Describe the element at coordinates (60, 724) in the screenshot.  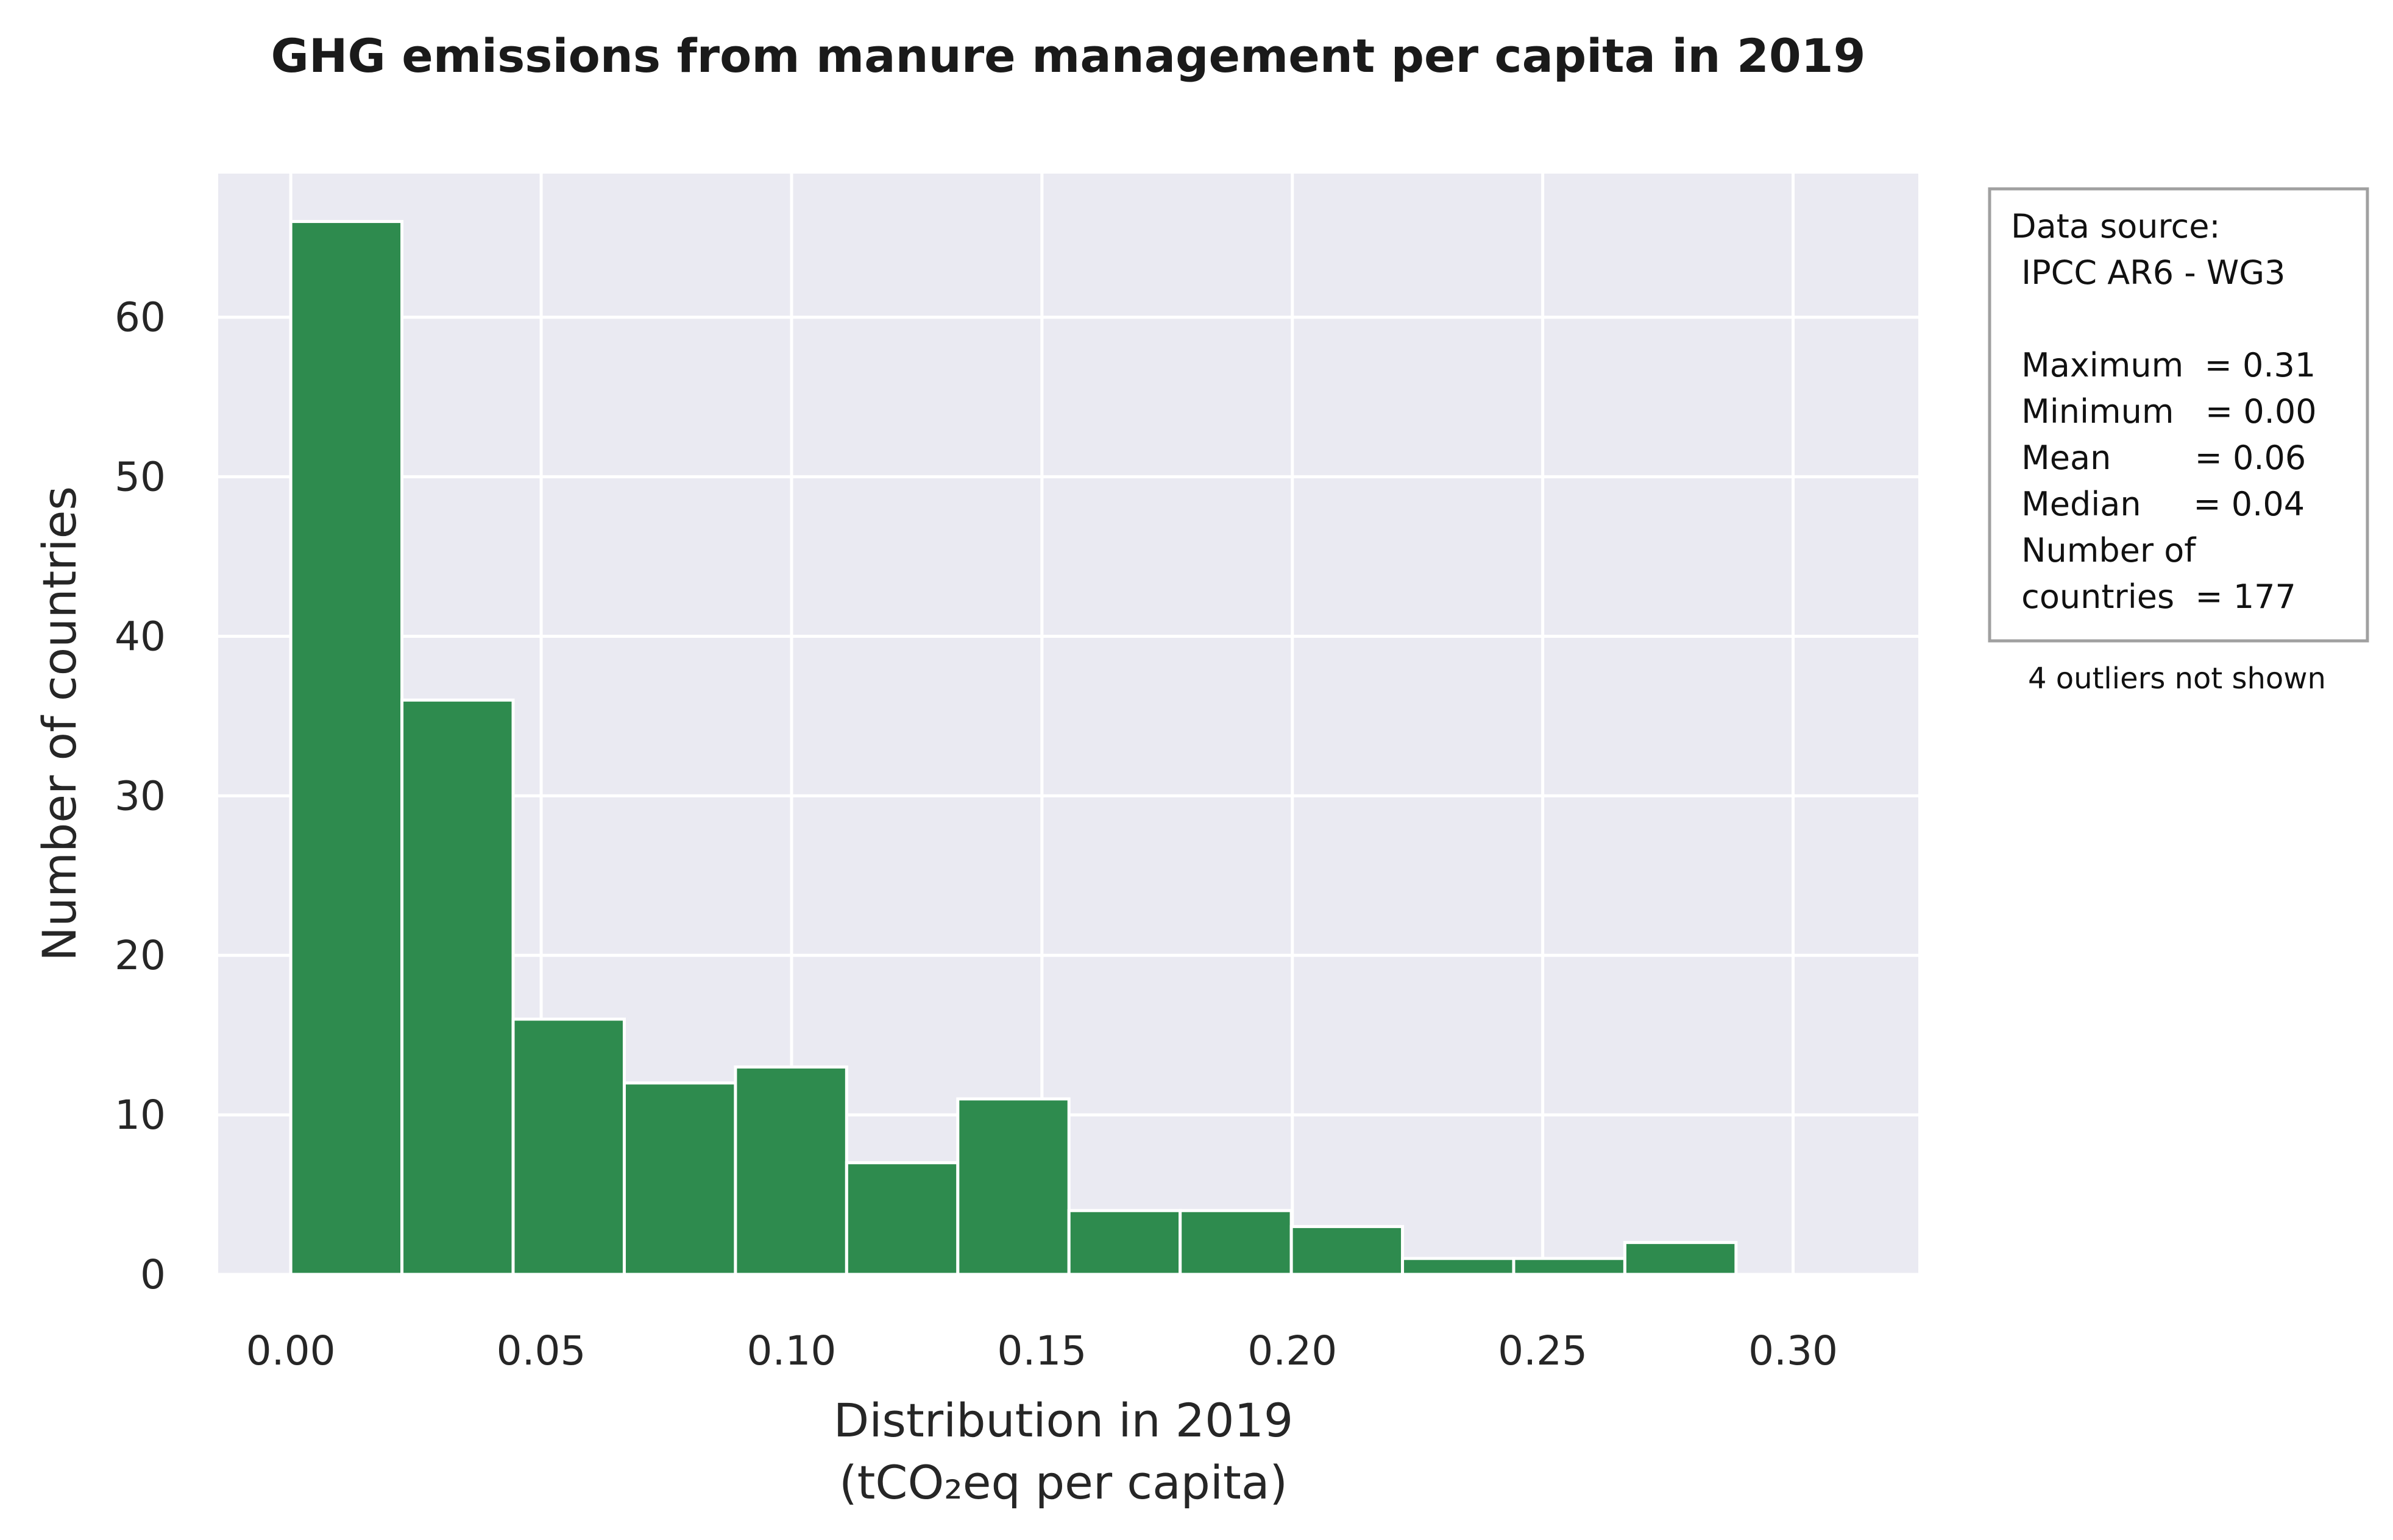
I see `y-axis-label: Number of countries` at that location.